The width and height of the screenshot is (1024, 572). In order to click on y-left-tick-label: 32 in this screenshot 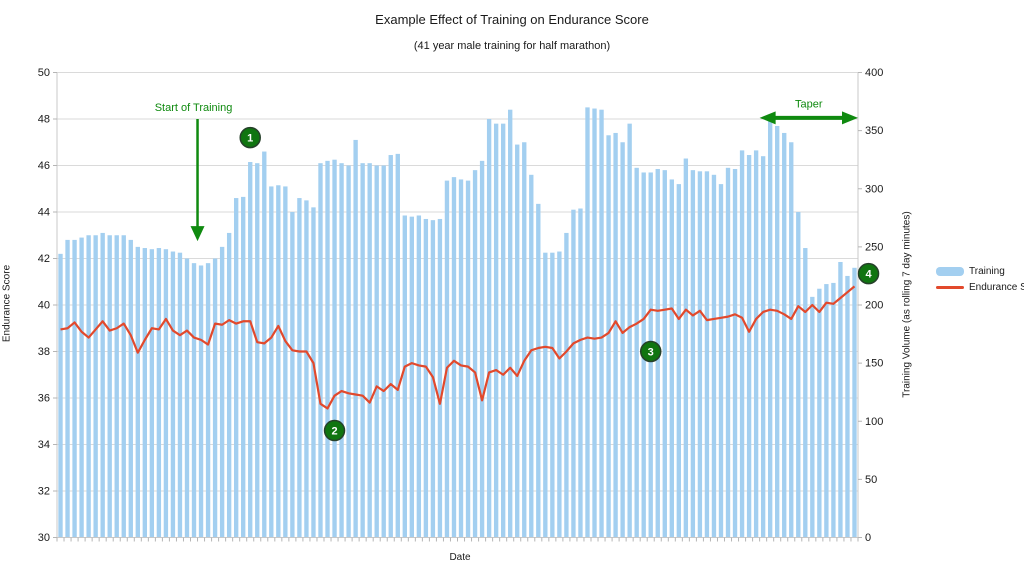, I will do `click(44, 492)`.